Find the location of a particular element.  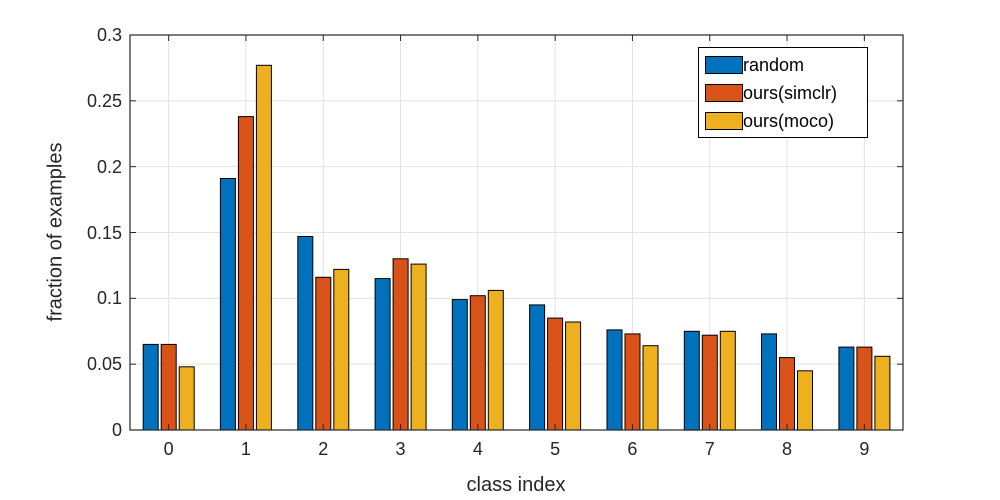

legend-swatch-ours-moco is located at coordinates (724, 120).